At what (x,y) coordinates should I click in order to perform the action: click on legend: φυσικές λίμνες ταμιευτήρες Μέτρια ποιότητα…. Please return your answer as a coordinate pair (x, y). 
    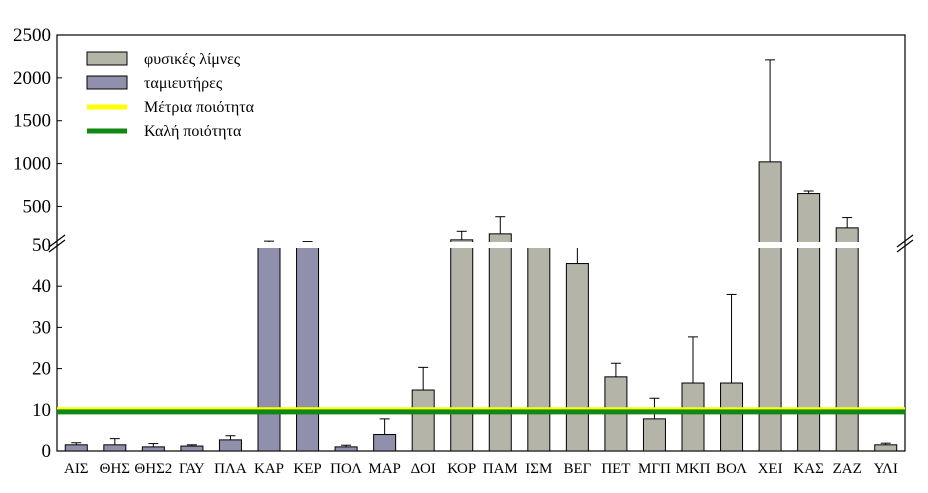
    Looking at the image, I should click on (170, 95).